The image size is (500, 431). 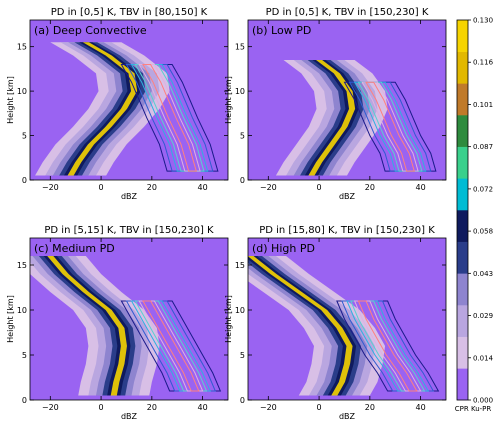 I want to click on colorbar-tick-label: 0.087, so click(x=483, y=147).